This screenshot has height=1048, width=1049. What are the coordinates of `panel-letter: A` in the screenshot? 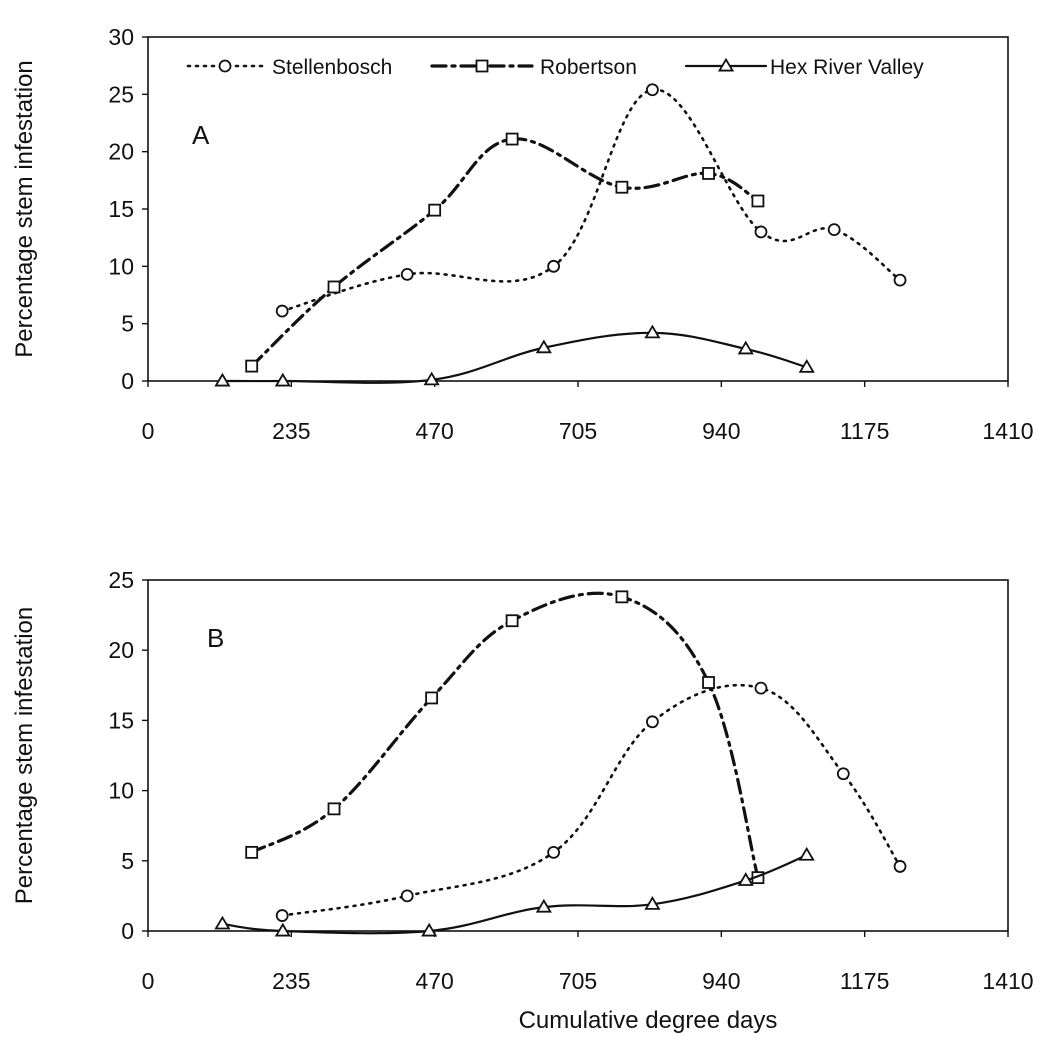 It's located at (201, 135).